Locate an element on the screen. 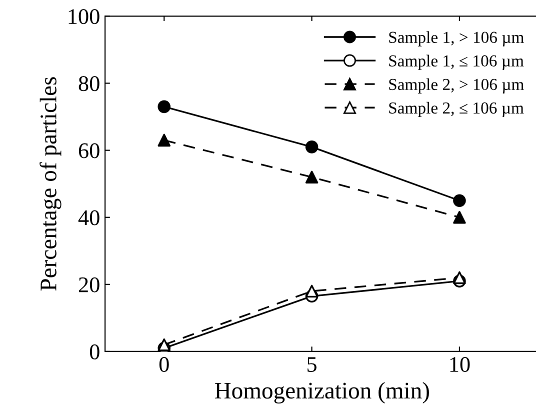 The height and width of the screenshot is (404, 536). y-axis-title: Percentage of particles is located at coordinates (51, 184).